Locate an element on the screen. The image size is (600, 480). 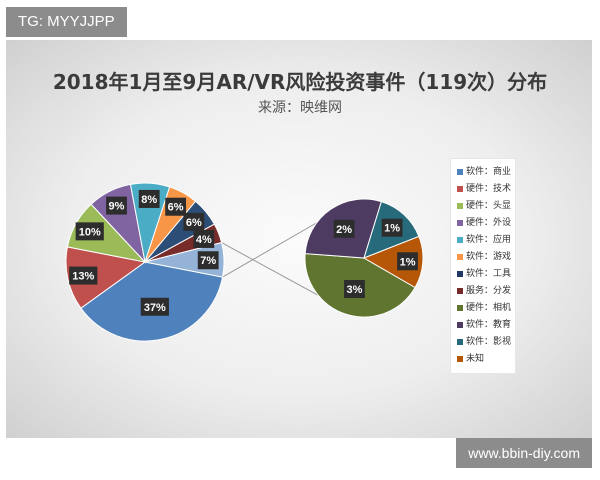
legend-item: 软件：应用 is located at coordinates (484, 240).